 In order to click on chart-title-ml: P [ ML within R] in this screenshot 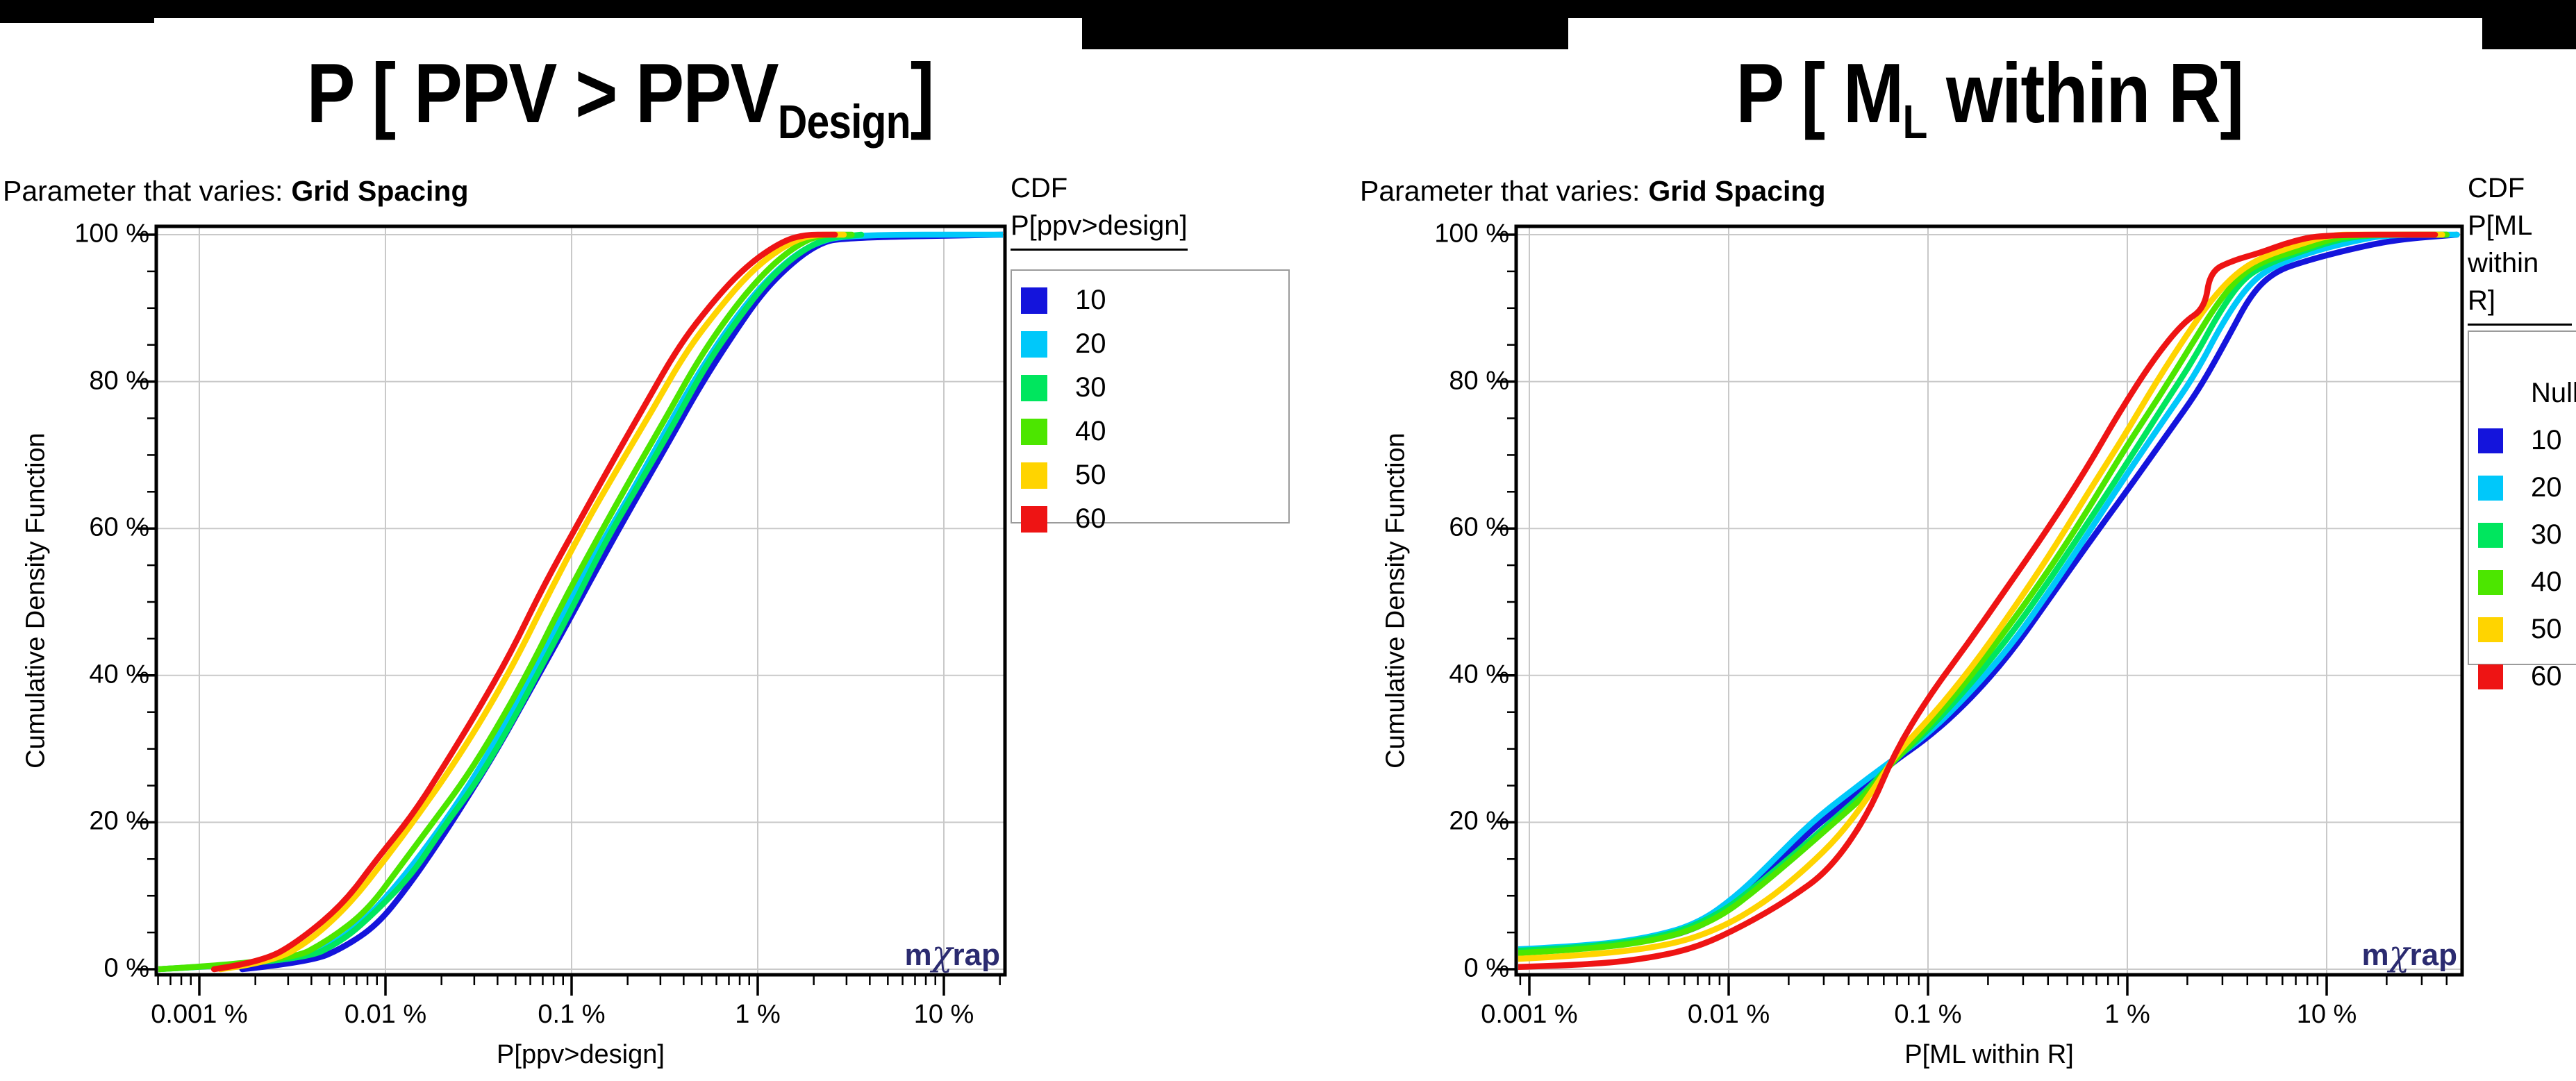, I will do `click(1989, 93)`.